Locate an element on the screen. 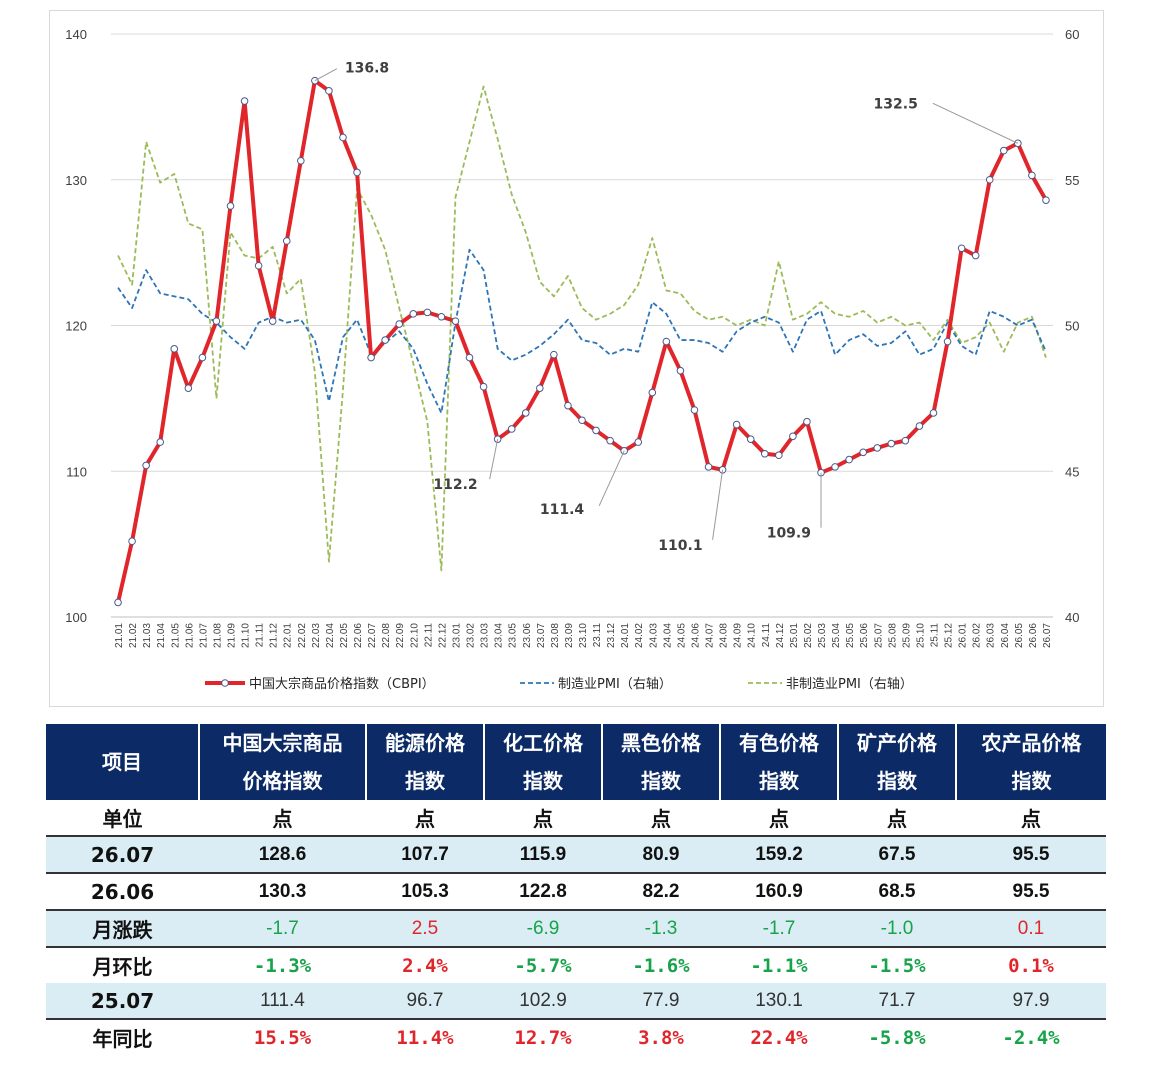  column-header: 黑色价格 指数 is located at coordinates (661, 762).